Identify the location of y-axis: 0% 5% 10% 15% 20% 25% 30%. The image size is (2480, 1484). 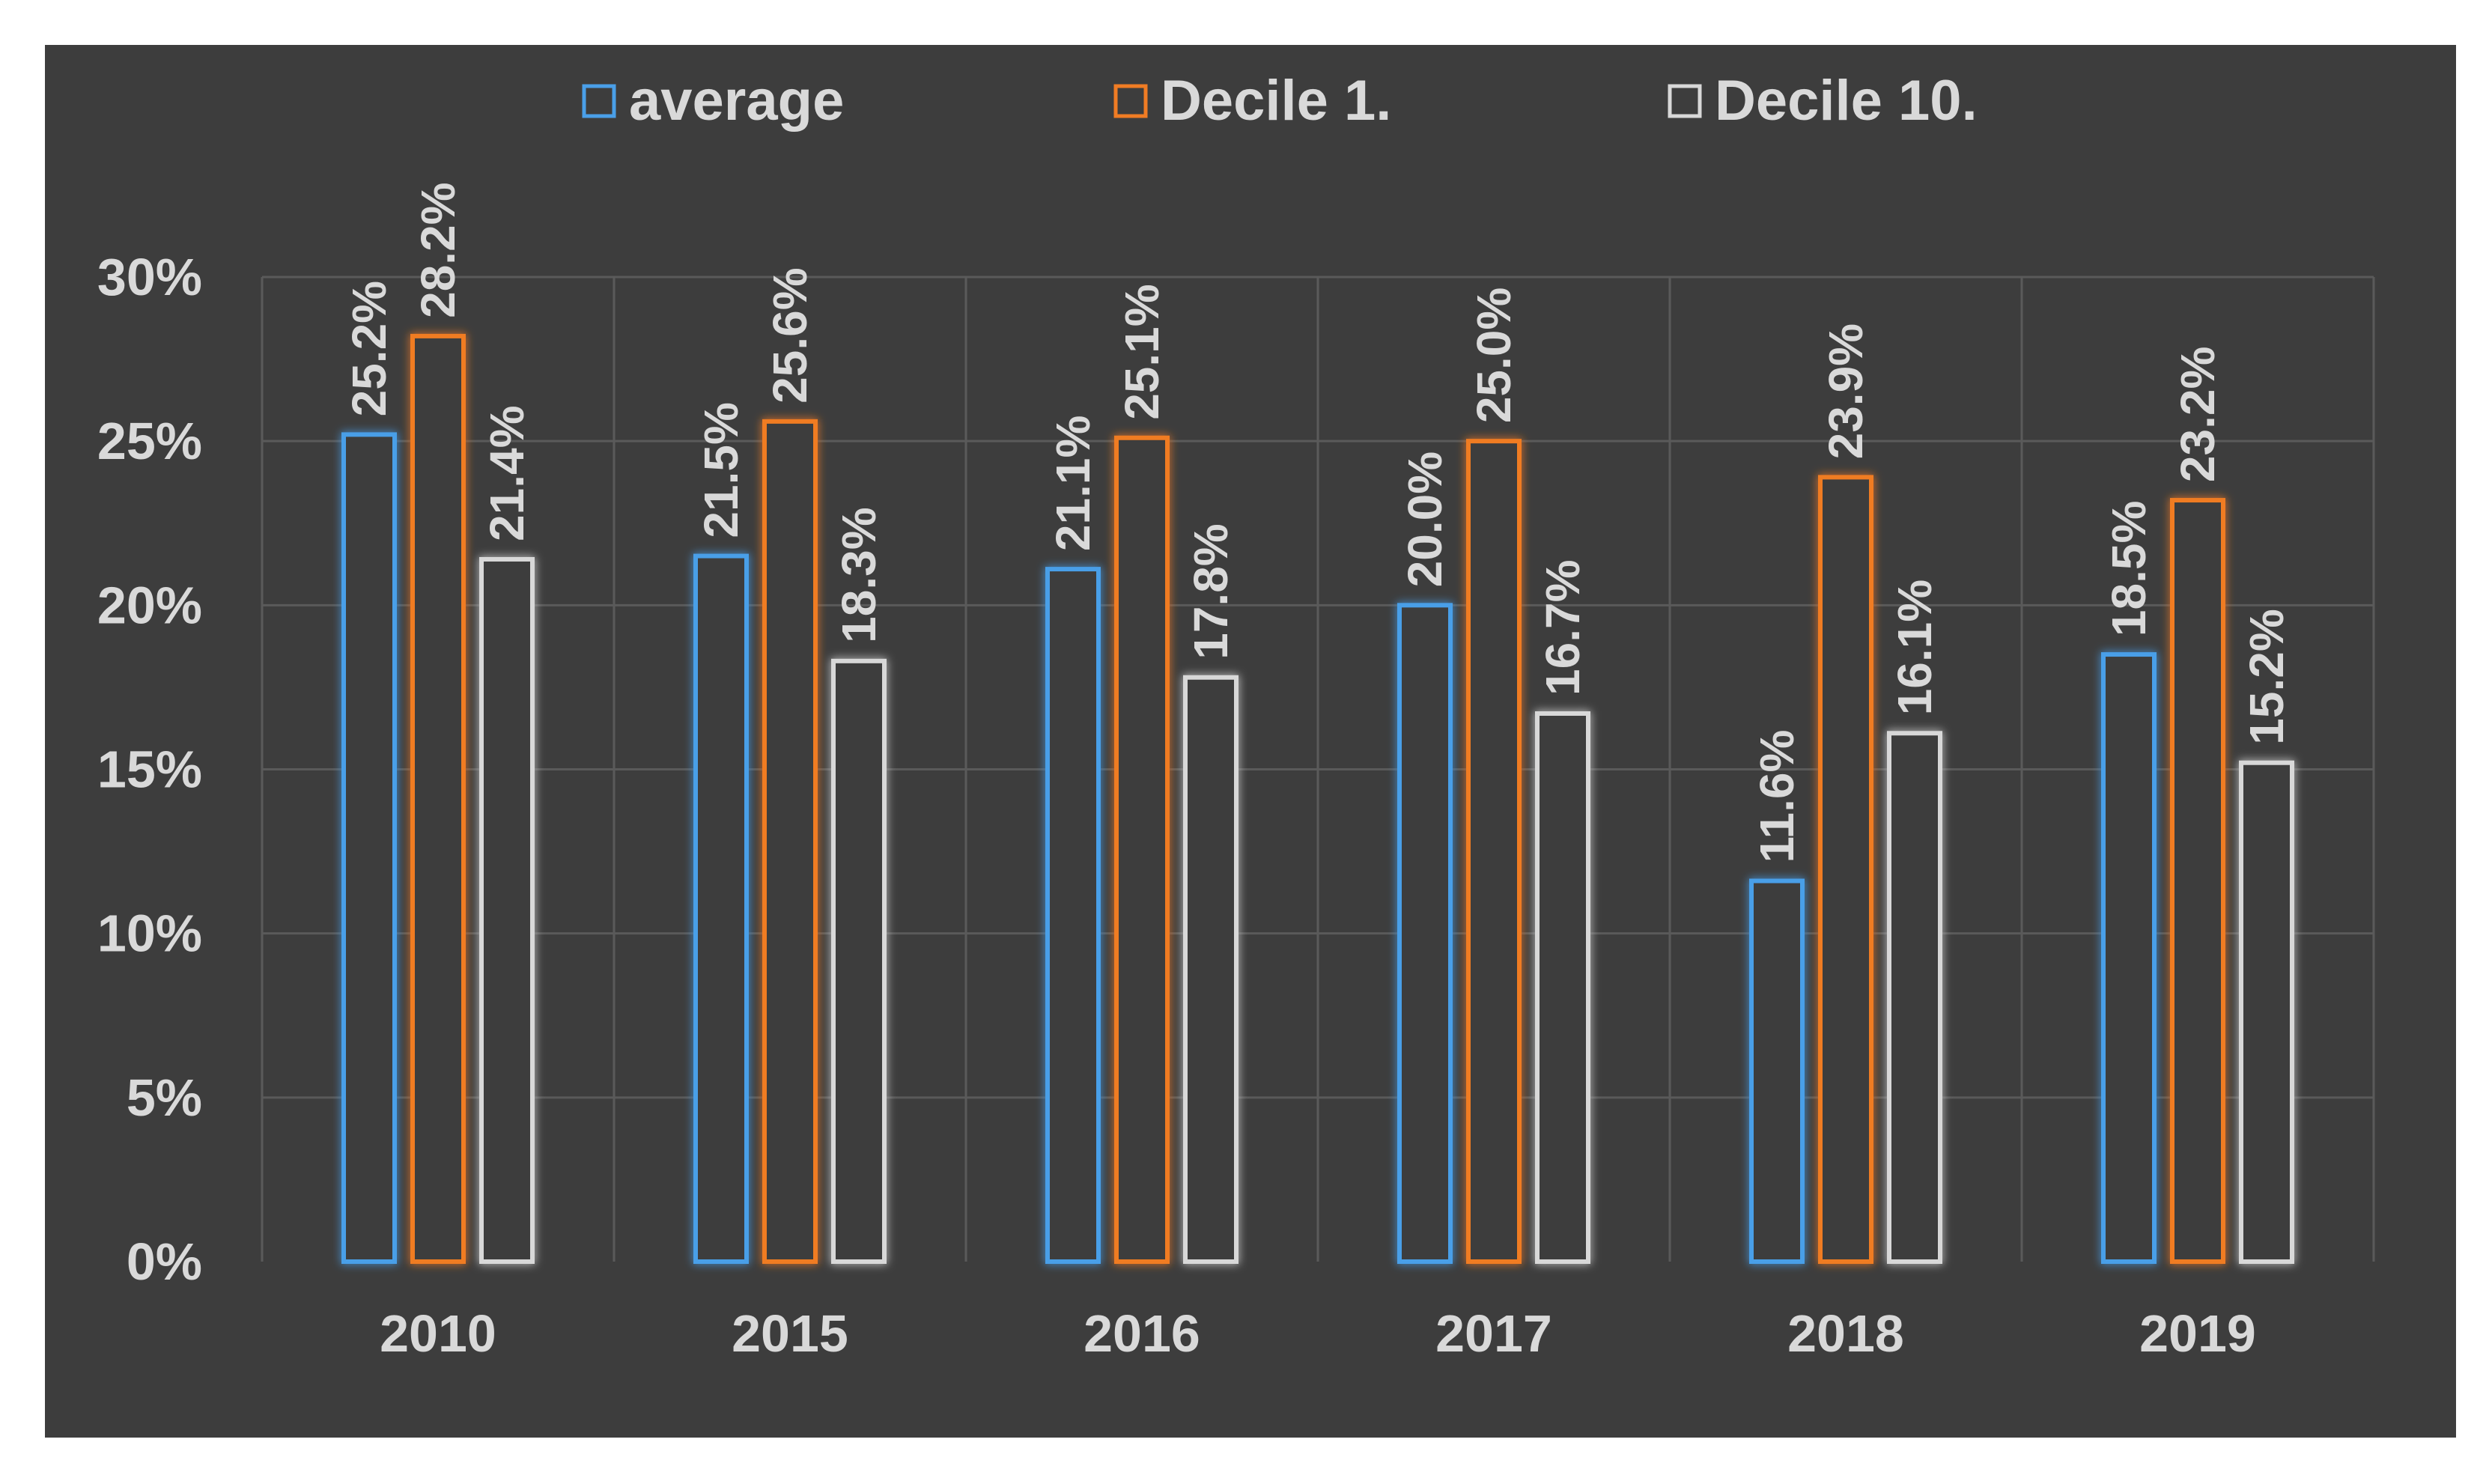
(149, 769).